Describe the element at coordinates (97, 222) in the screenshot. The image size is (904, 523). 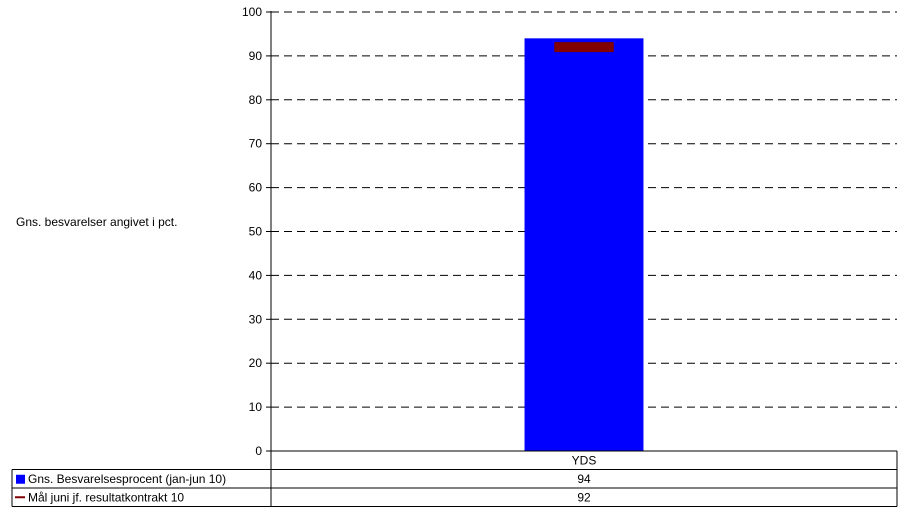
I see `y-axis-label: Gns. besvarelser angivet i pct.` at that location.